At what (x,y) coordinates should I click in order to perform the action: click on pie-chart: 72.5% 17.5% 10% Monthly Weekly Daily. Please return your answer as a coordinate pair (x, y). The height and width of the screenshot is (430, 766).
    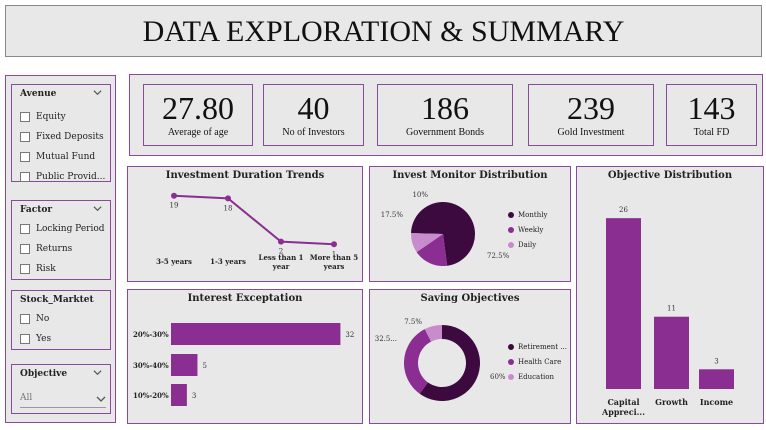
    Looking at the image, I should click on (464, 228).